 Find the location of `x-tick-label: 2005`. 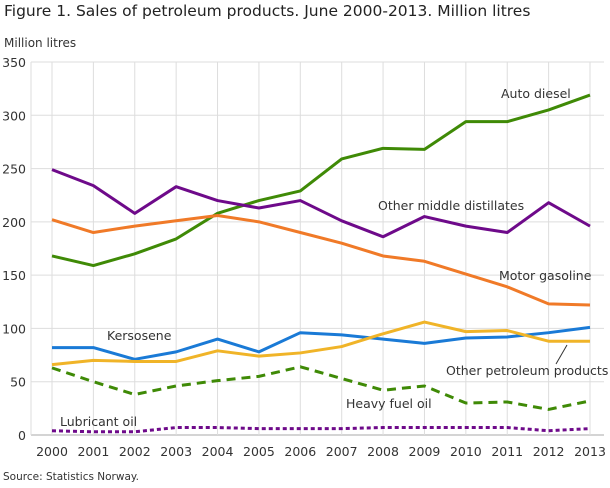

x-tick-label: 2005 is located at coordinates (259, 451).